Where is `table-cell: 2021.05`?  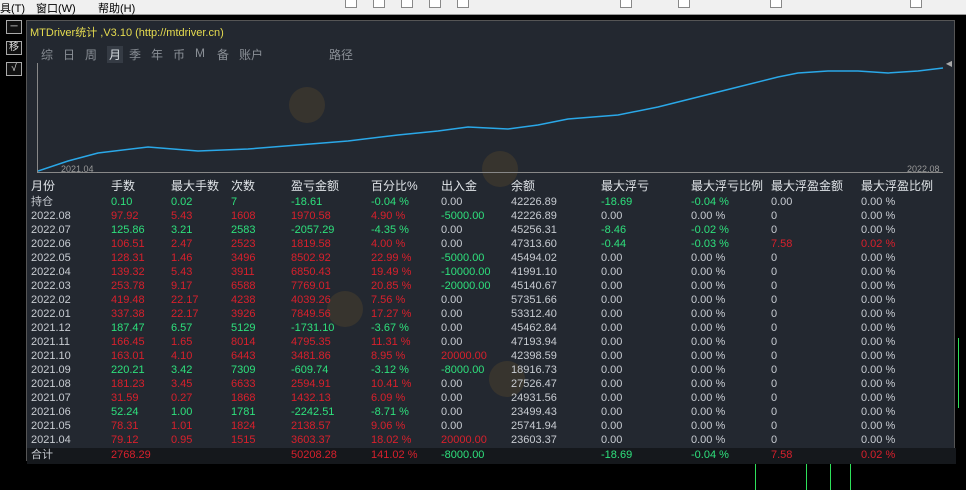 table-cell: 2021.05 is located at coordinates (51, 426).